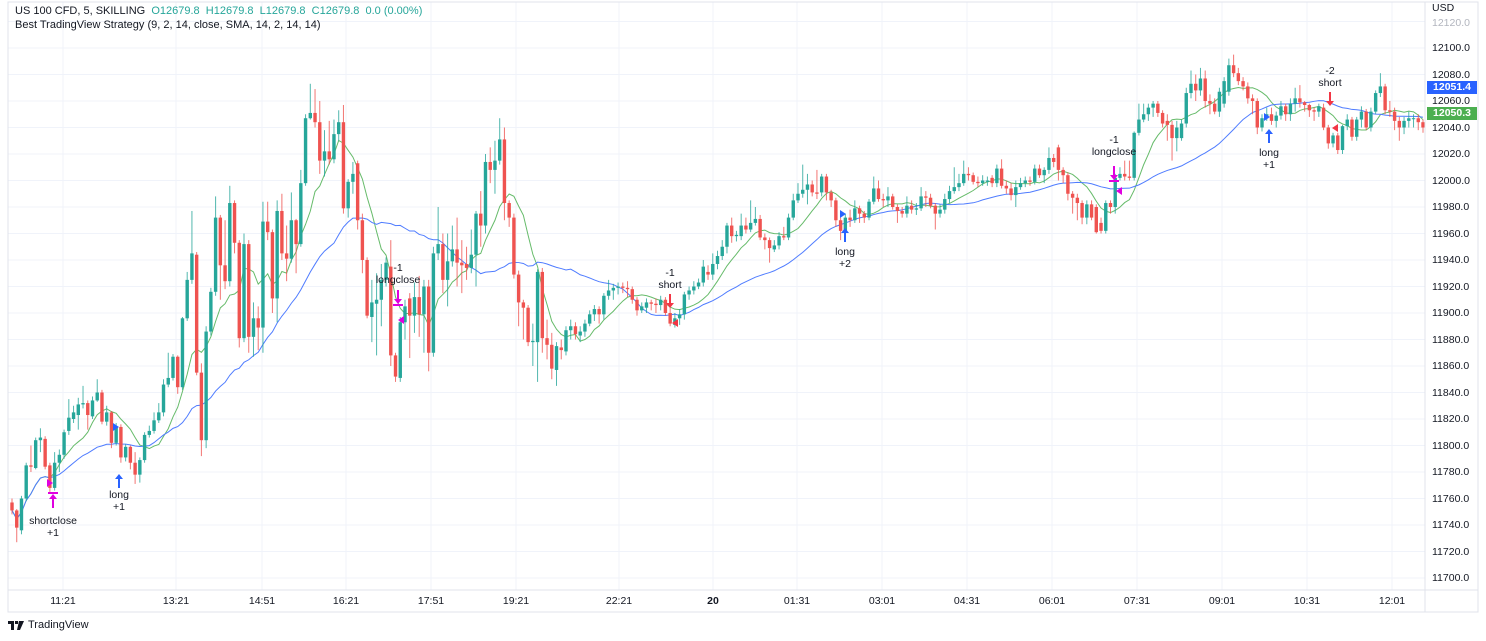  What do you see at coordinates (516, 601) in the screenshot?
I see `time-tick: 19:21` at bounding box center [516, 601].